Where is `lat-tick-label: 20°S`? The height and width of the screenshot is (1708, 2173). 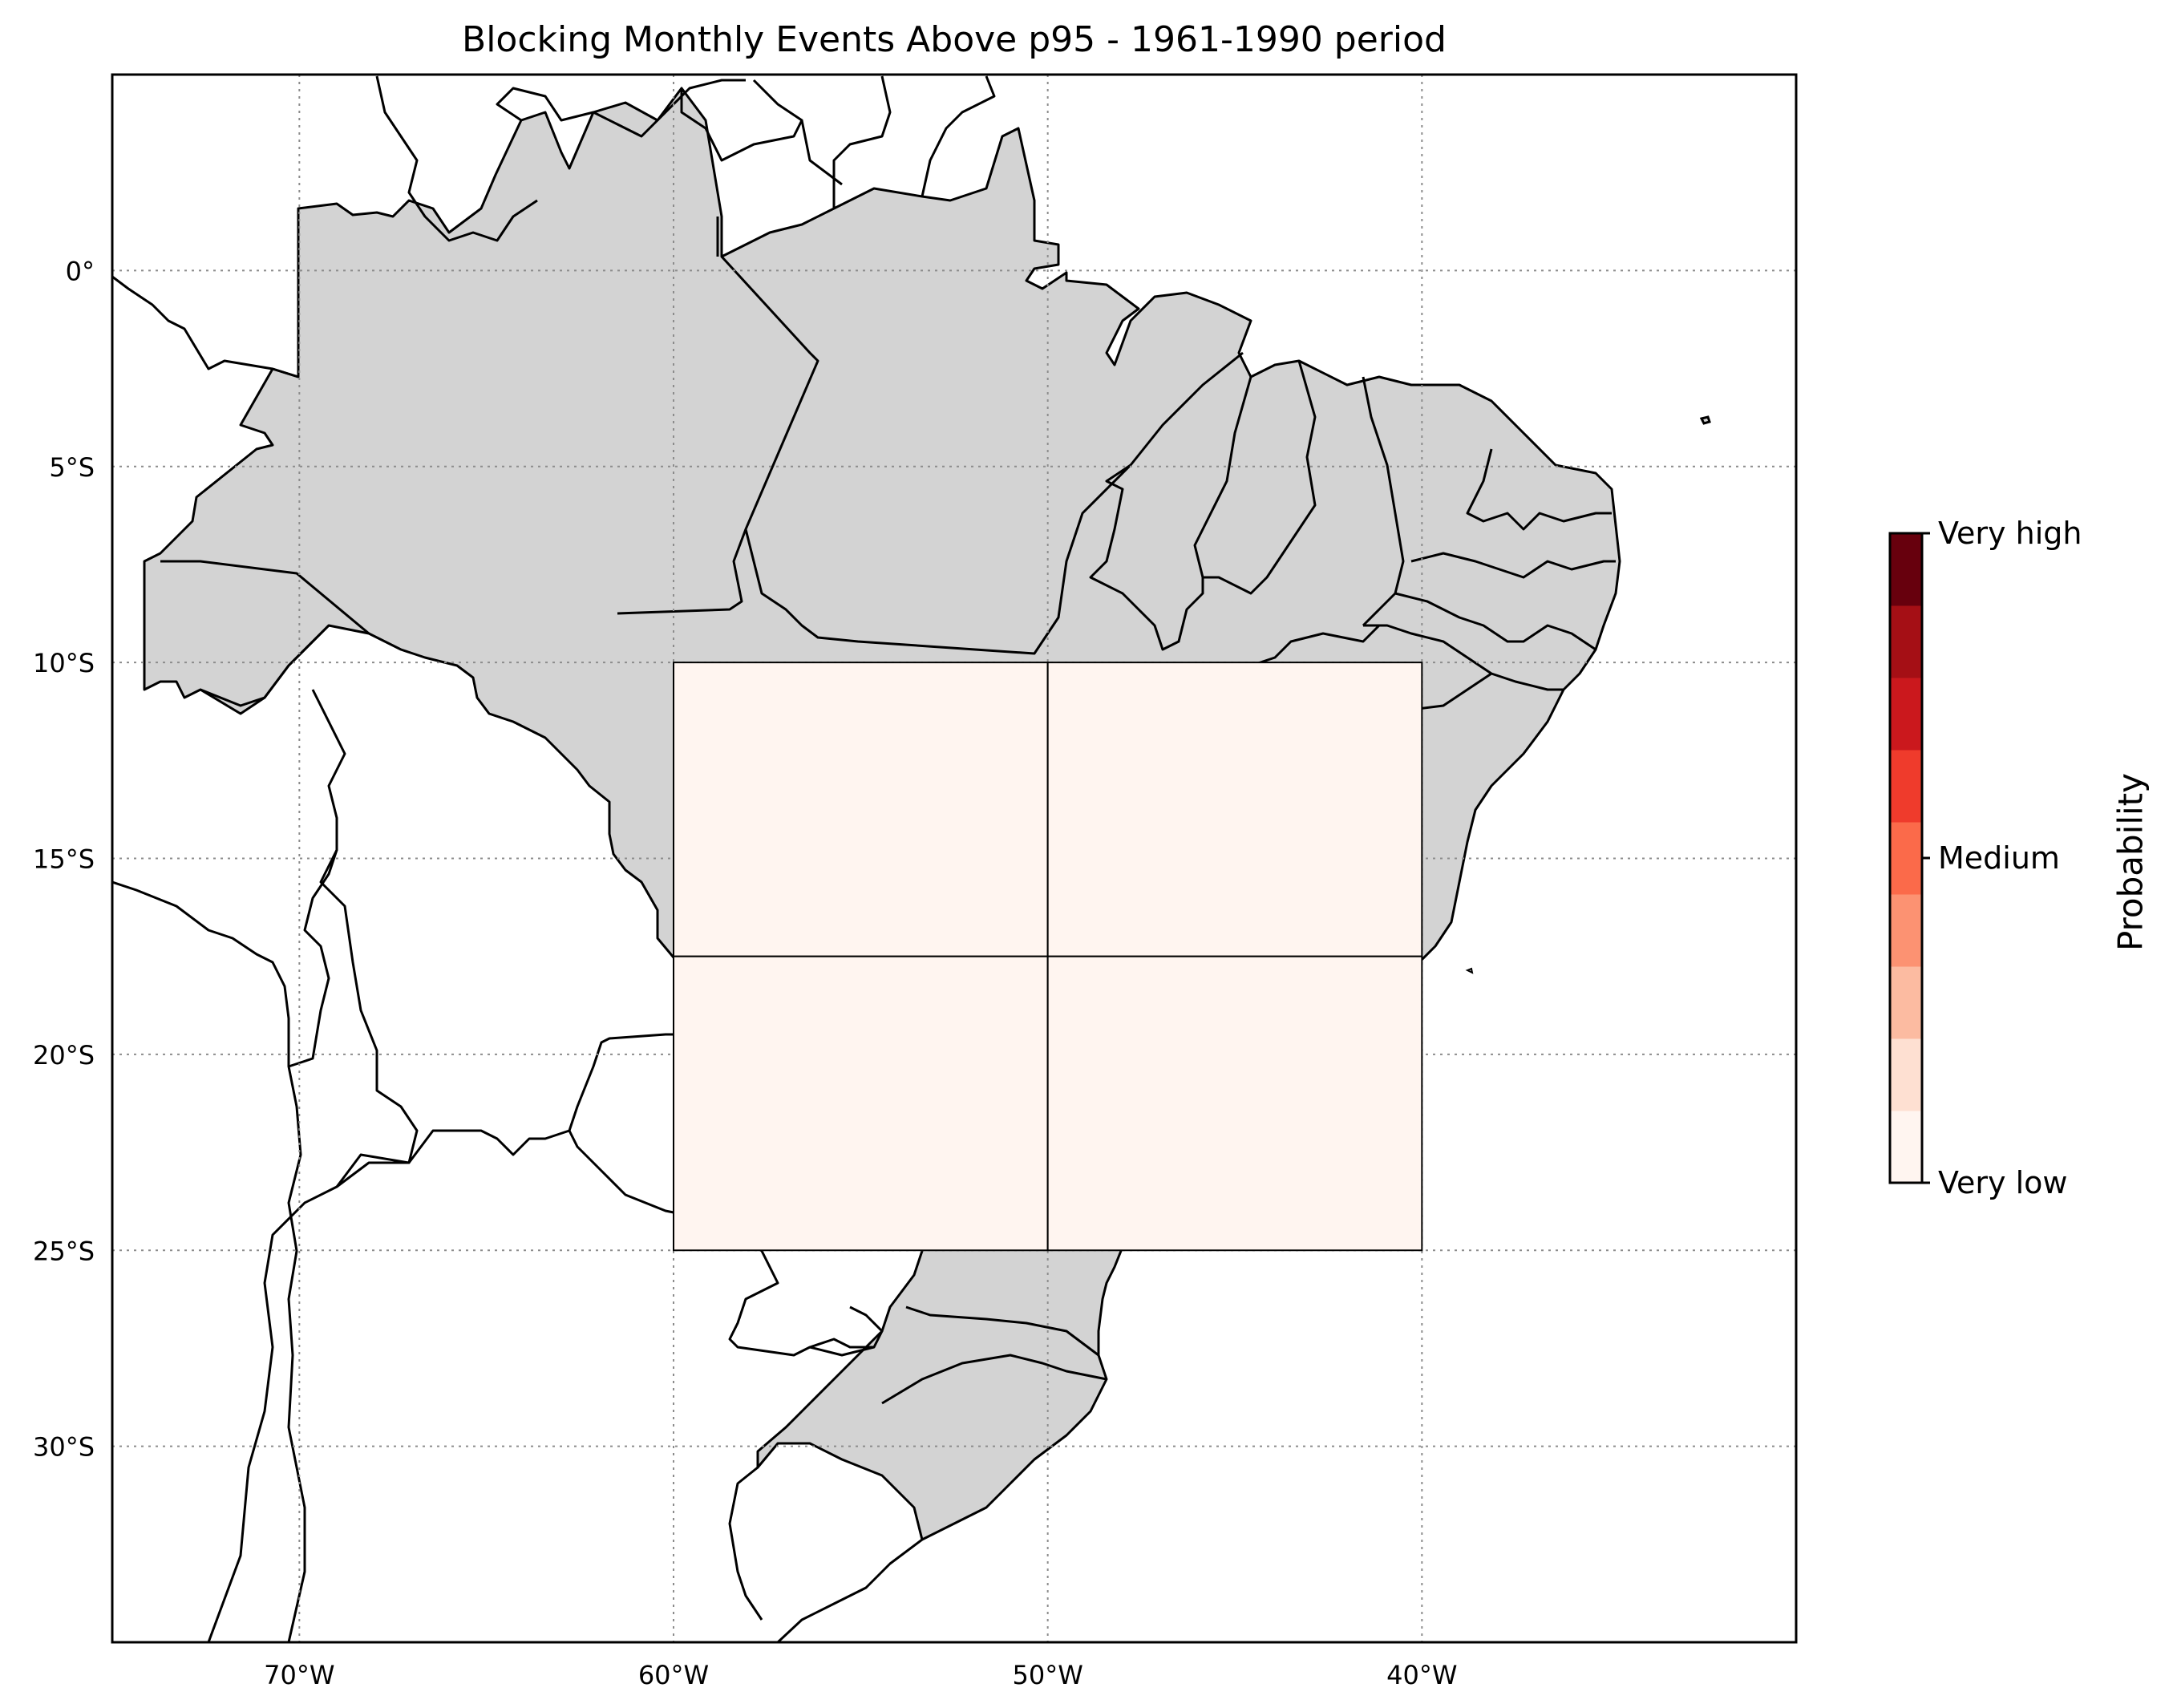
lat-tick-label: 20°S is located at coordinates (64, 1055).